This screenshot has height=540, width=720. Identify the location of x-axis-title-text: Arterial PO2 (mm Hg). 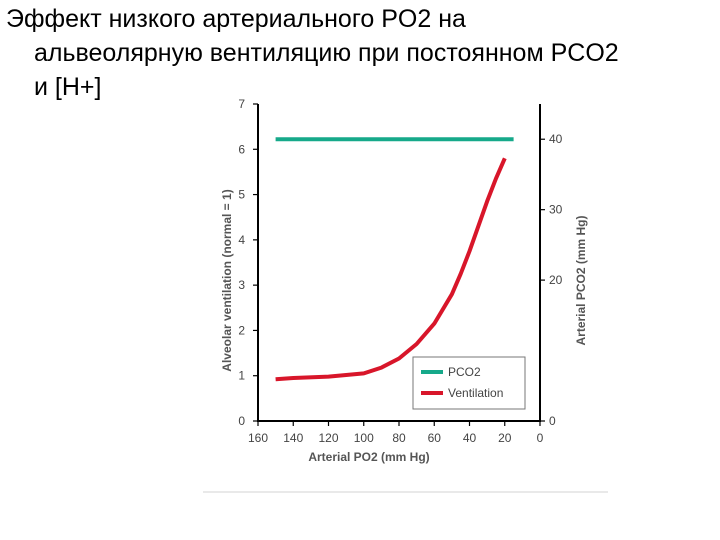
(368, 457).